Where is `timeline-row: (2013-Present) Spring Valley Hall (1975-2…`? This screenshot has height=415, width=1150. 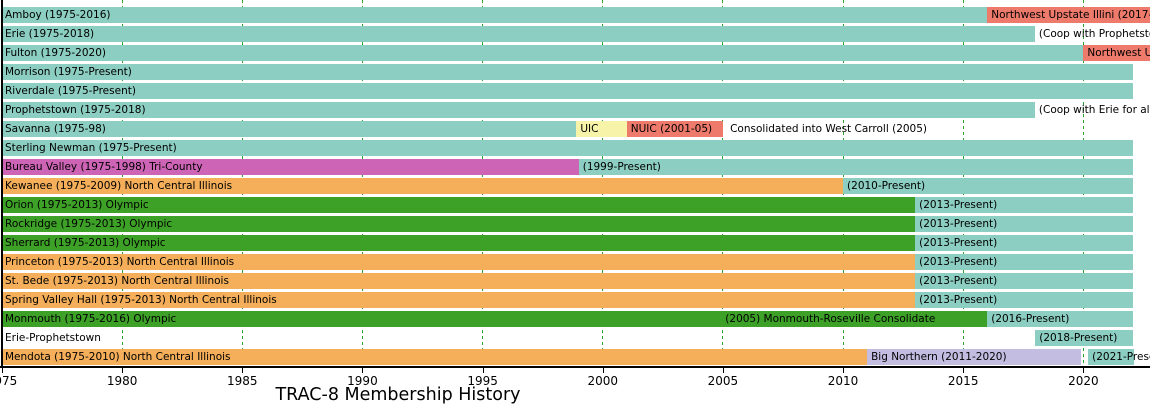
timeline-row: (2013-Present) Spring Valley Hall (1975-2… is located at coordinates (575, 300).